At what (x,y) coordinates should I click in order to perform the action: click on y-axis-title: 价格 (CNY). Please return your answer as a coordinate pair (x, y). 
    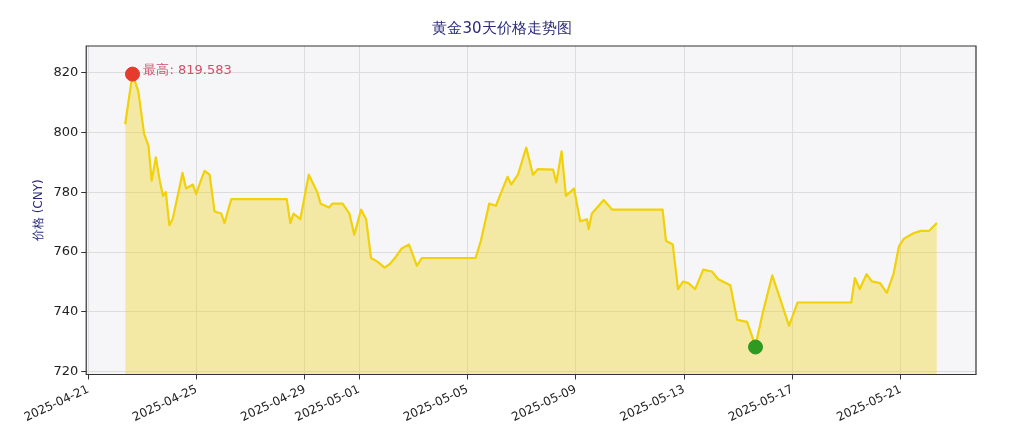
    Looking at the image, I should click on (38, 211).